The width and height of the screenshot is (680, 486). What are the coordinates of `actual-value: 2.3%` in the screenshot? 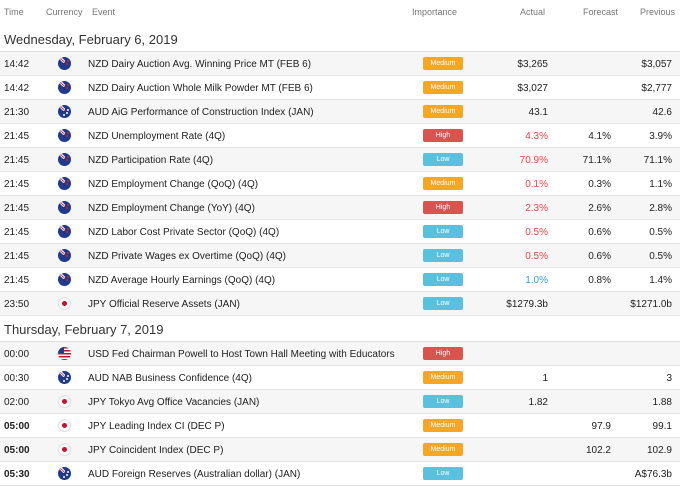 It's located at (536, 208).